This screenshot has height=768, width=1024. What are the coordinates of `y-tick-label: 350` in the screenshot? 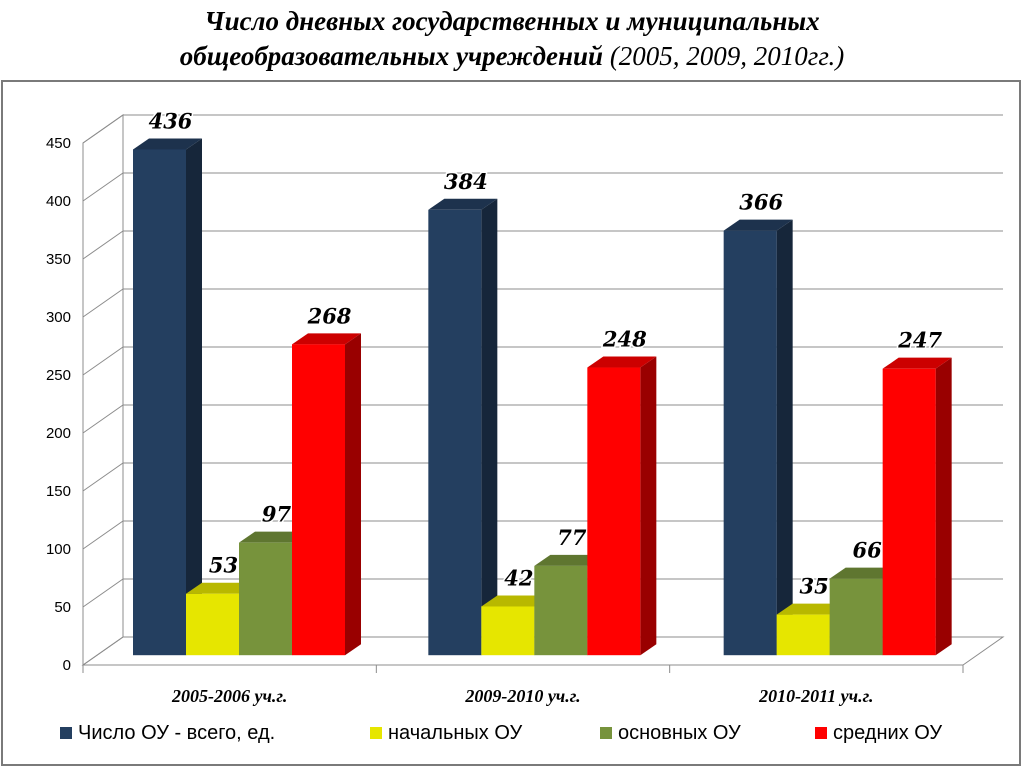 It's located at (58, 259).